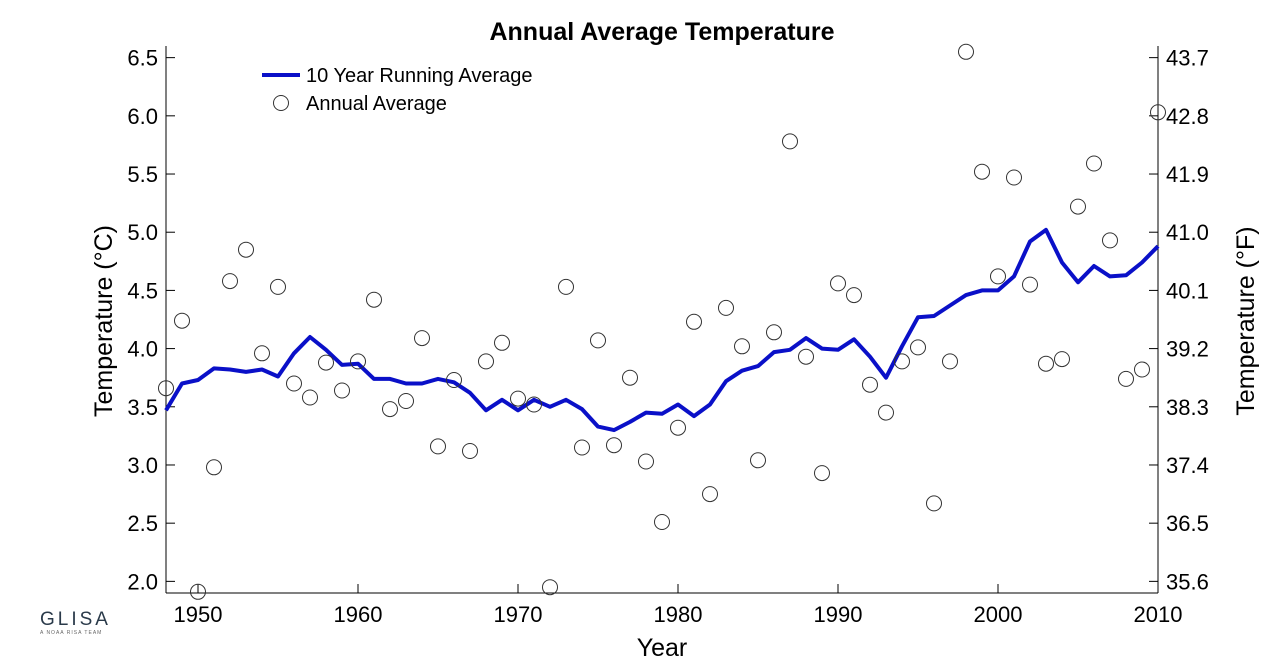 The image size is (1280, 666). I want to click on y-right-tick-label: 42.8, so click(1187, 116).